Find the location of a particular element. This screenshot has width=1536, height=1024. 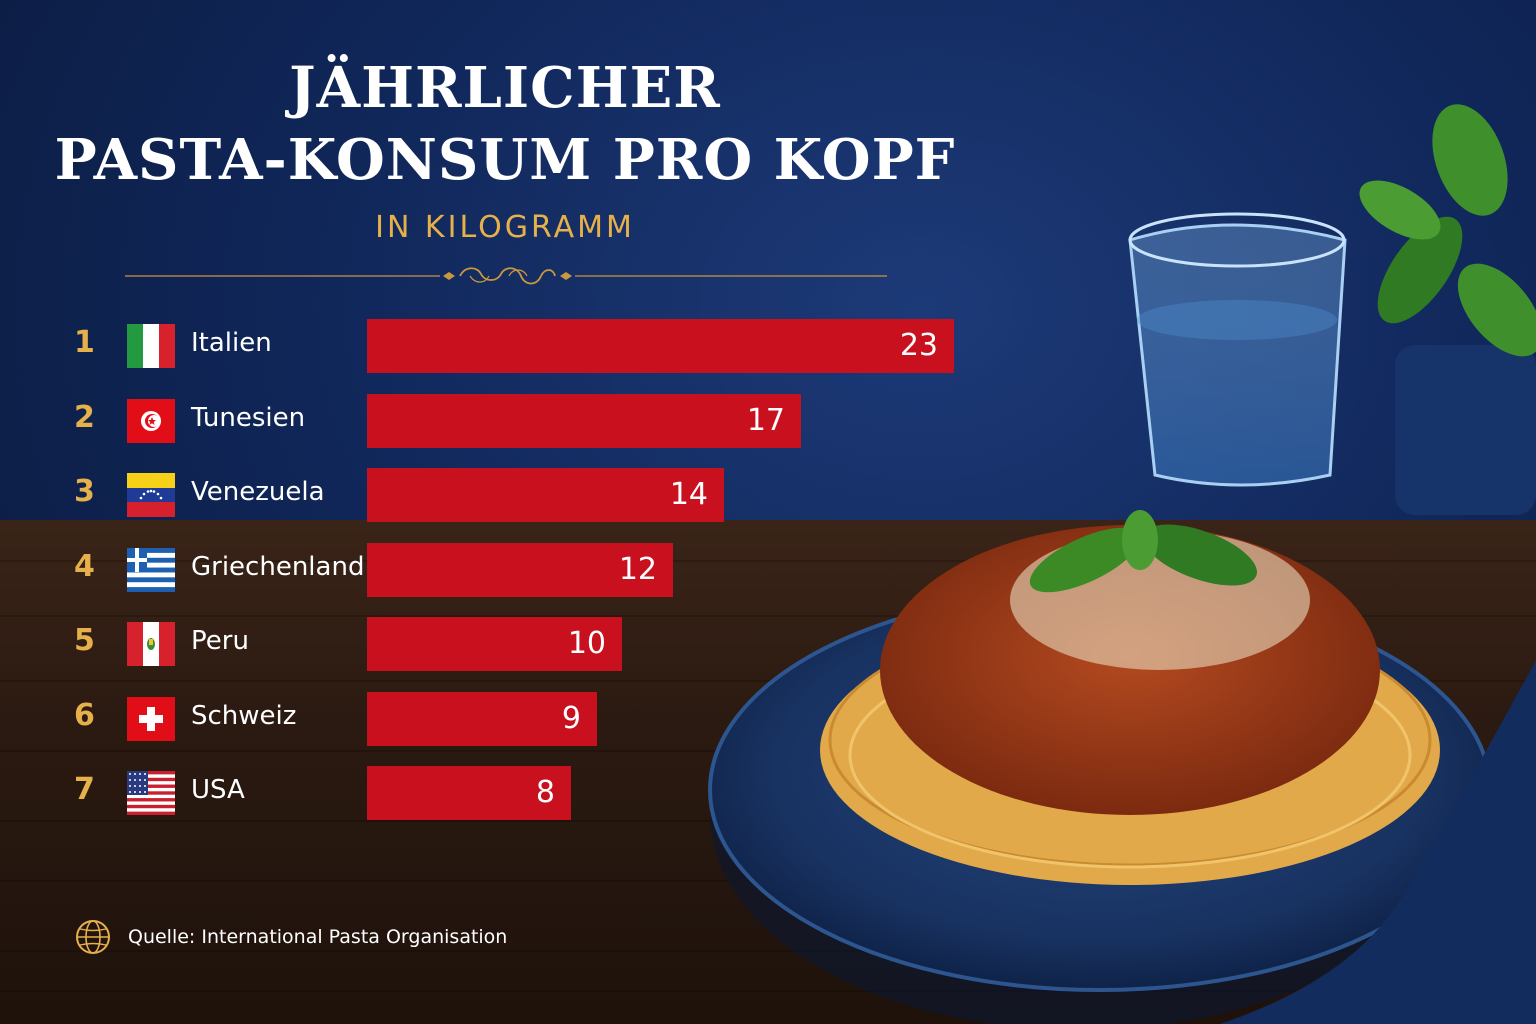

tunisia-flag-icon is located at coordinates (151, 420).